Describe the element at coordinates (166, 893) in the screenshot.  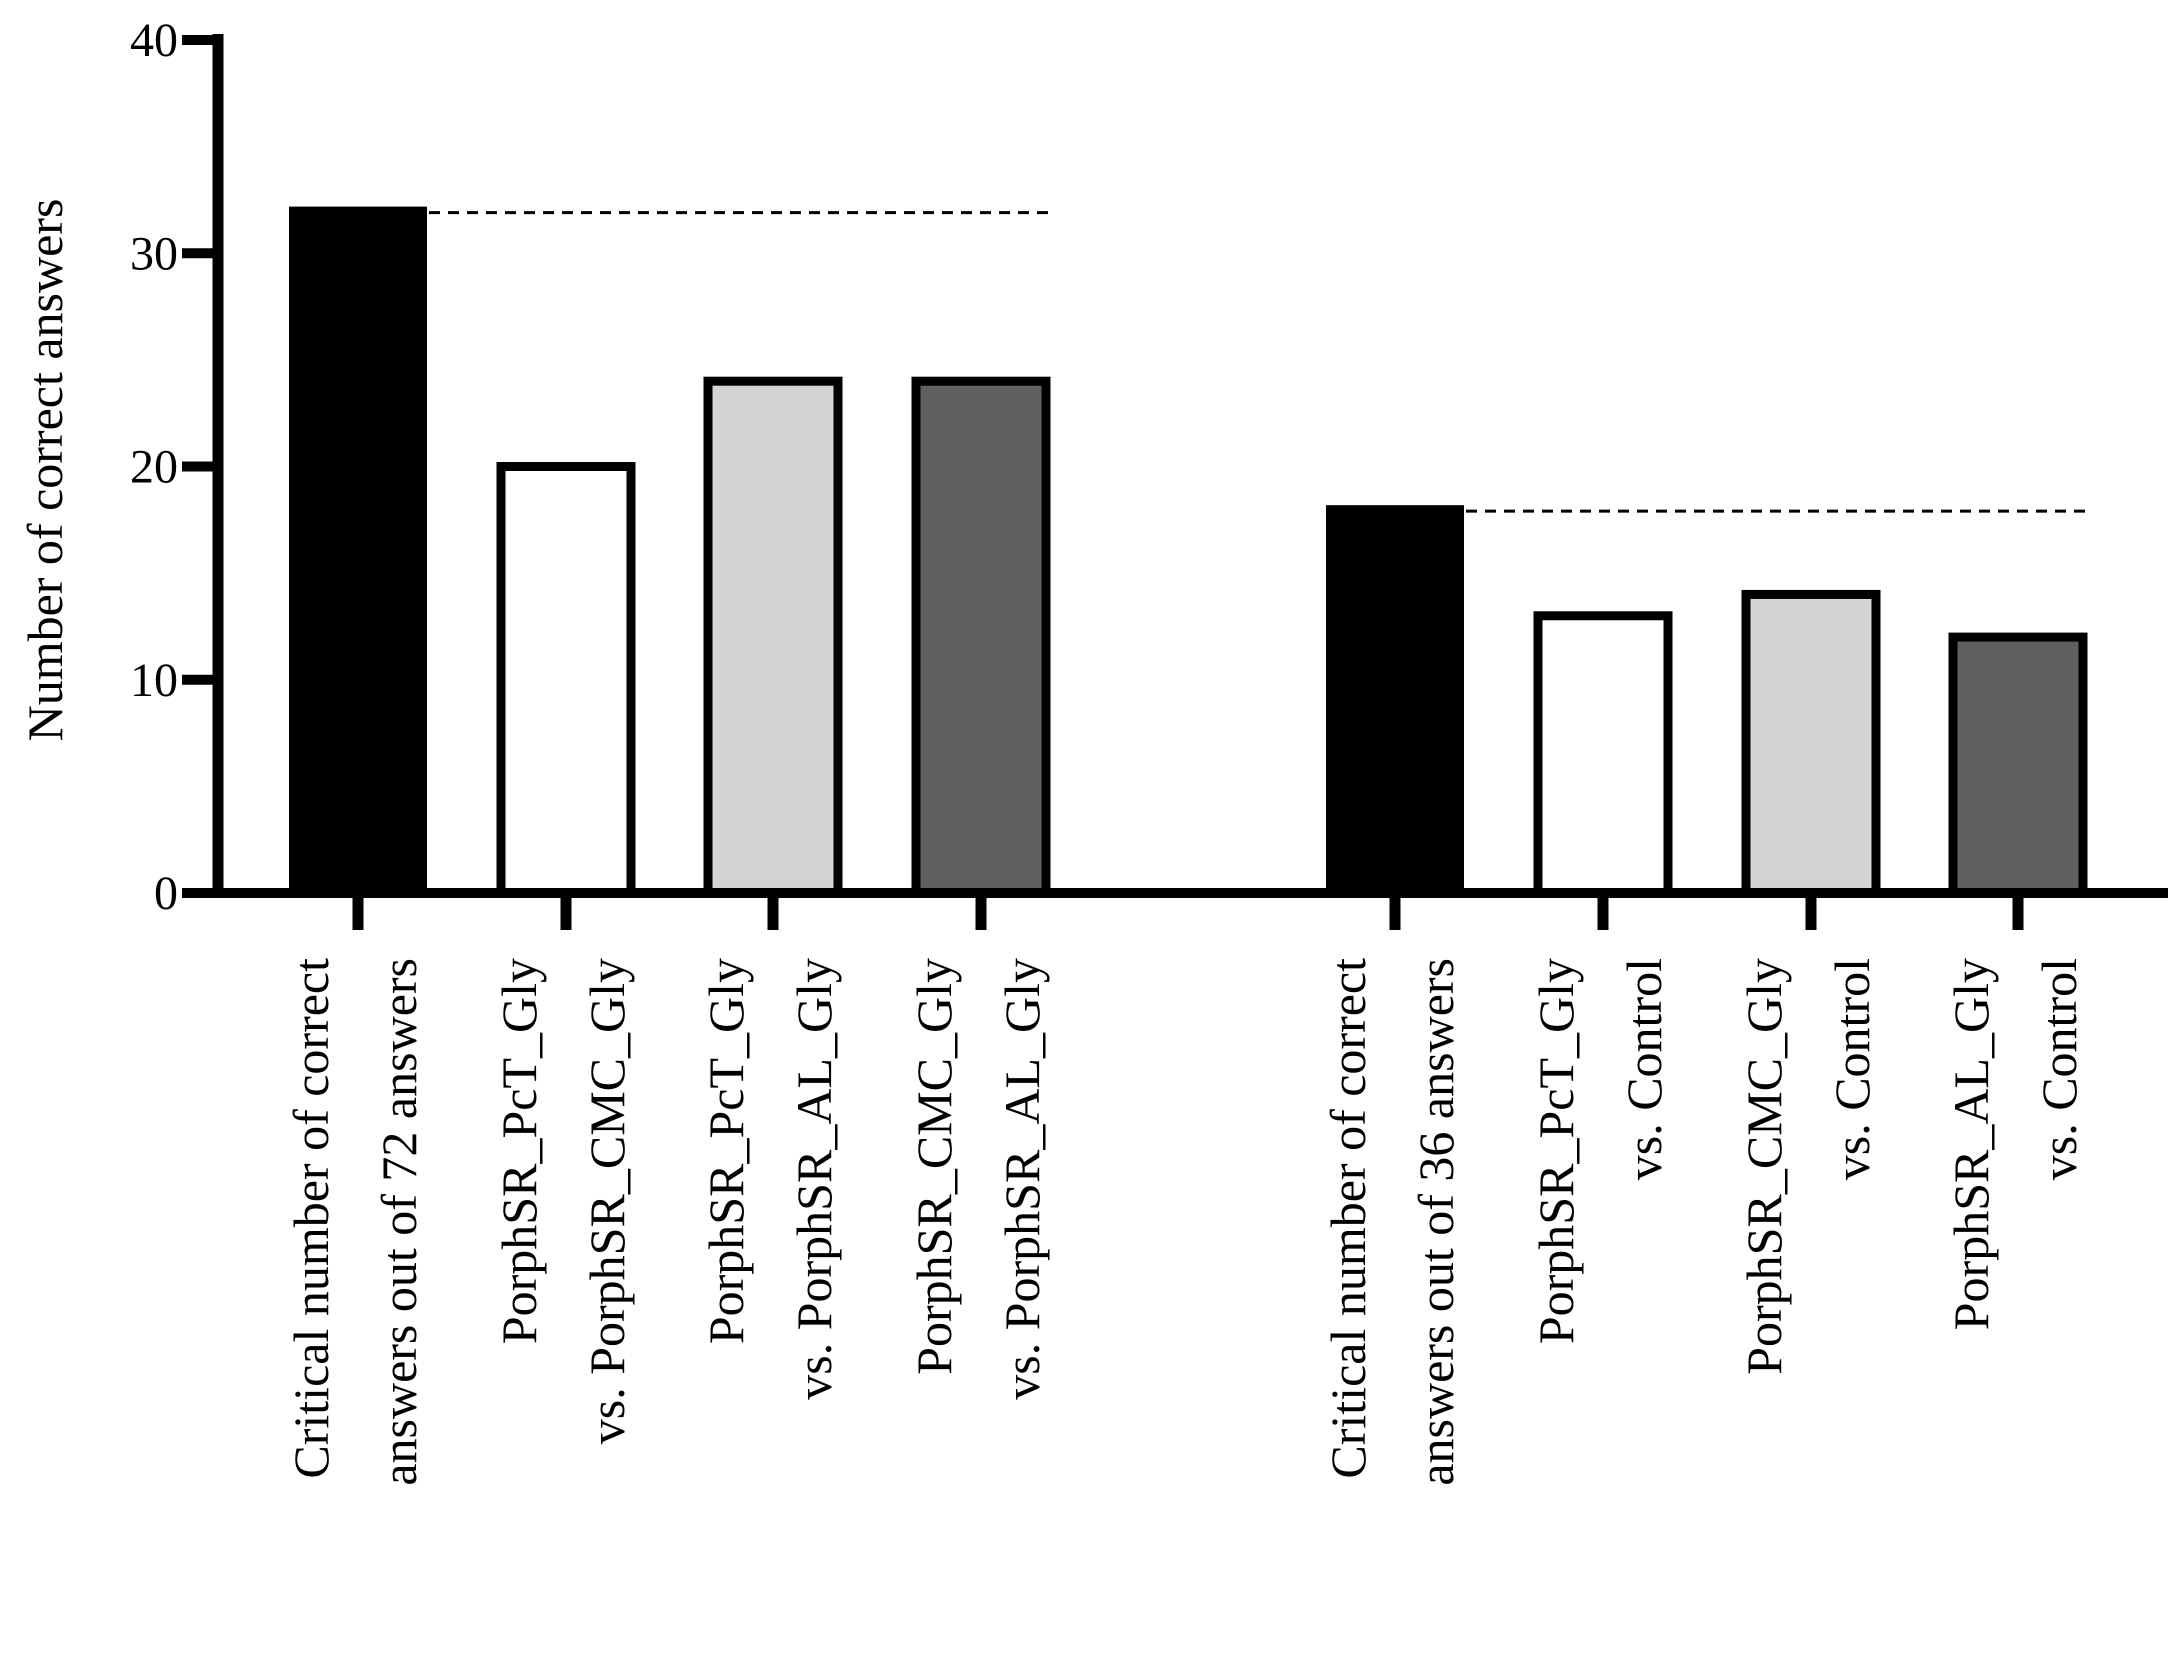
I see `y-tick-label: 0` at that location.